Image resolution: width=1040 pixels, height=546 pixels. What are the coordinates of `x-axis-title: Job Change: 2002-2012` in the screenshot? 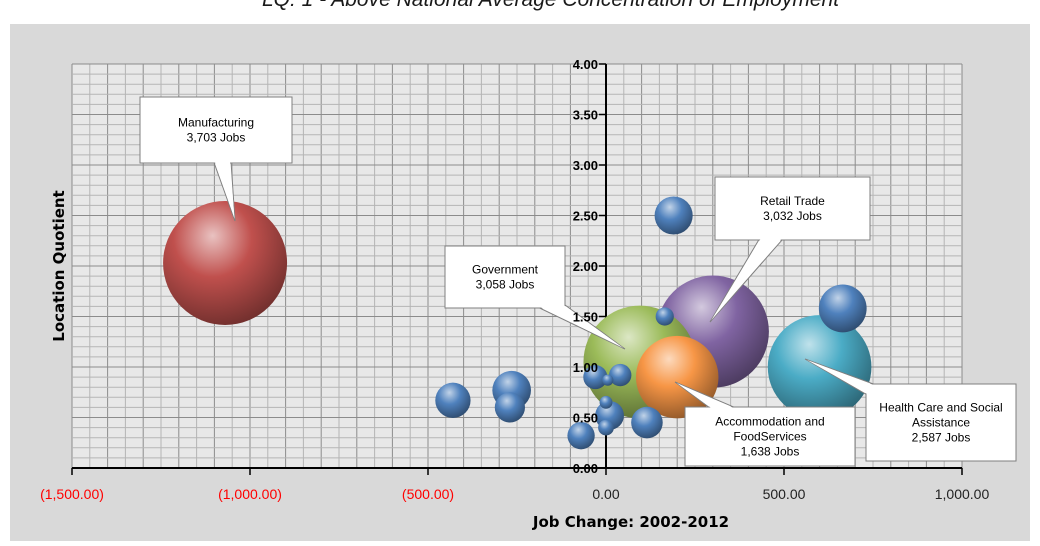 It's located at (630, 522).